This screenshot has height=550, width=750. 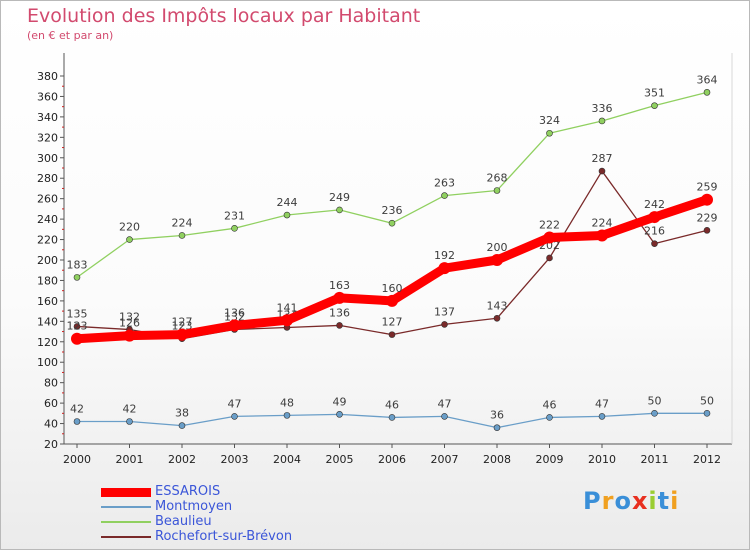 I want to click on x-tick-label: 2005, so click(x=340, y=459).